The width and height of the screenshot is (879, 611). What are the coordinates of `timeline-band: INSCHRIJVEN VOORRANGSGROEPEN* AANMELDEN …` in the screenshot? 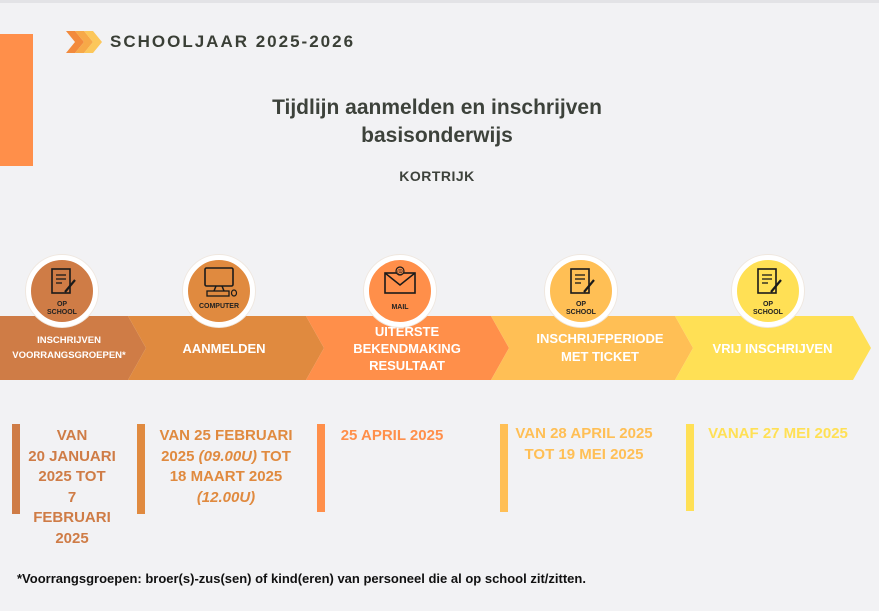 It's located at (439, 348).